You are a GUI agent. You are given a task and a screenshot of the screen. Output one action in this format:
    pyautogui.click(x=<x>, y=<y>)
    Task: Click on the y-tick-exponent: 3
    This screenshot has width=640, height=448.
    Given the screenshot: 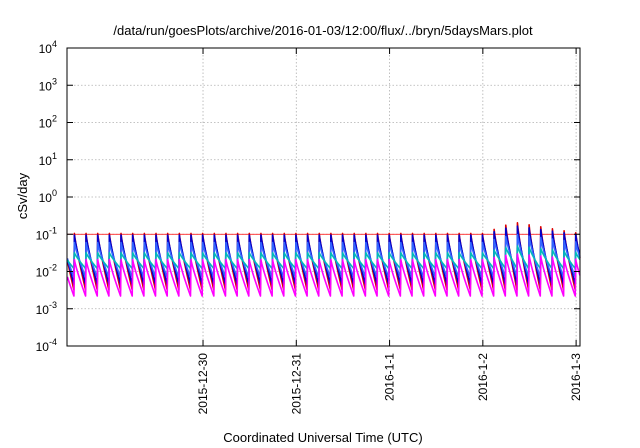 What is the action you would take?
    pyautogui.click(x=54, y=81)
    